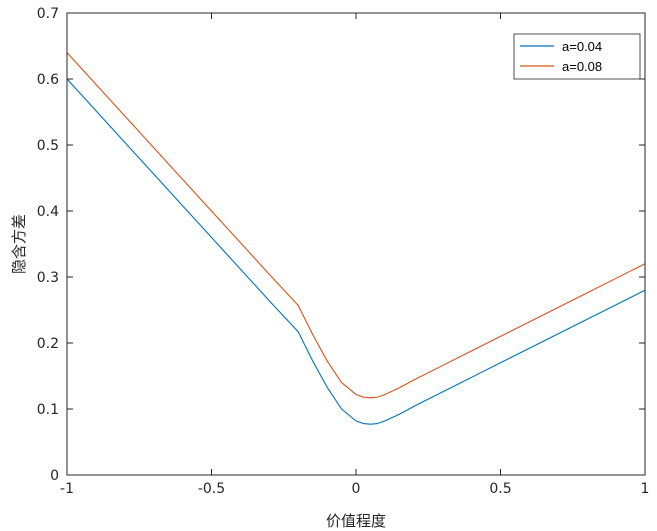 The width and height of the screenshot is (657, 531). Describe the element at coordinates (48, 344) in the screenshot. I see `y-tick-label: 0.2` at that location.